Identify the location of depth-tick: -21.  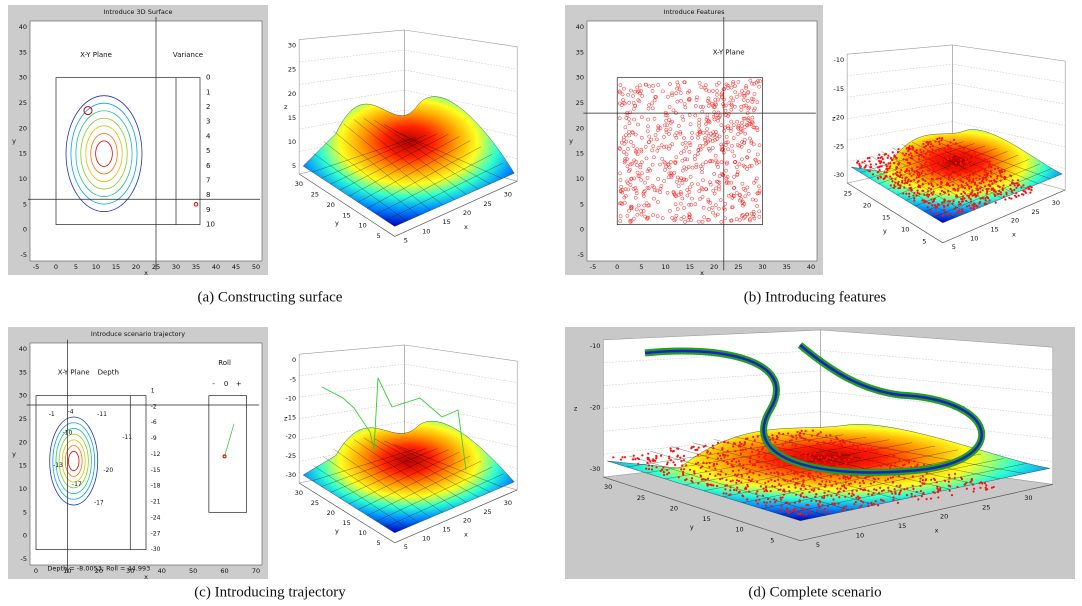
(156, 502).